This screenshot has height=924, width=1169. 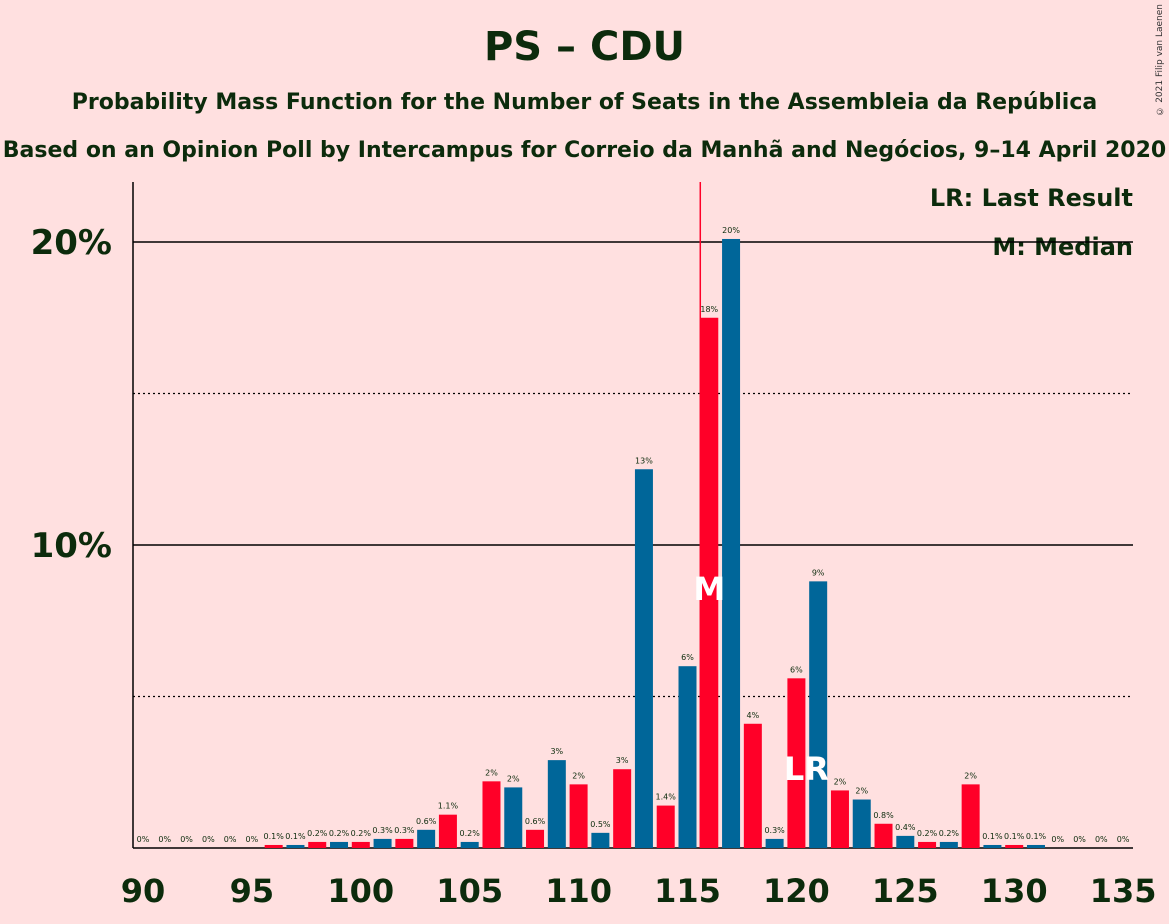 I want to click on bar-value-label: 9%, so click(x=818, y=572).